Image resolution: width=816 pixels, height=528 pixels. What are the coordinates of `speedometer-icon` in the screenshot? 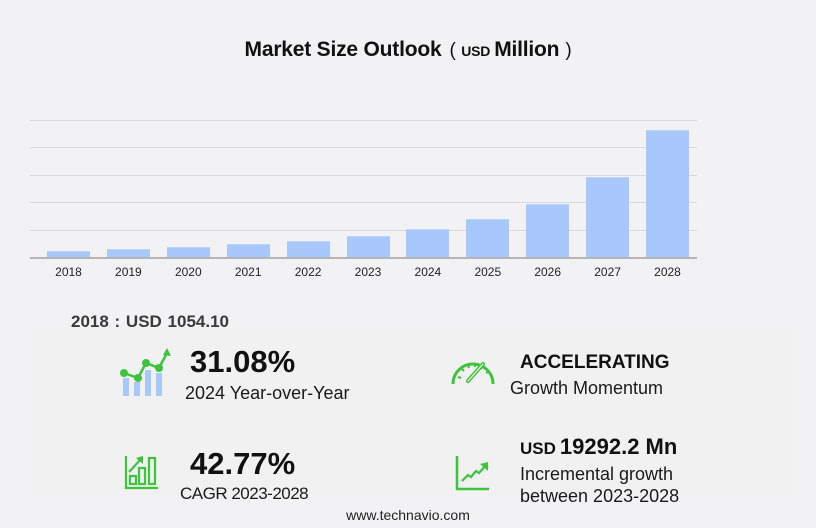 It's located at (473, 373).